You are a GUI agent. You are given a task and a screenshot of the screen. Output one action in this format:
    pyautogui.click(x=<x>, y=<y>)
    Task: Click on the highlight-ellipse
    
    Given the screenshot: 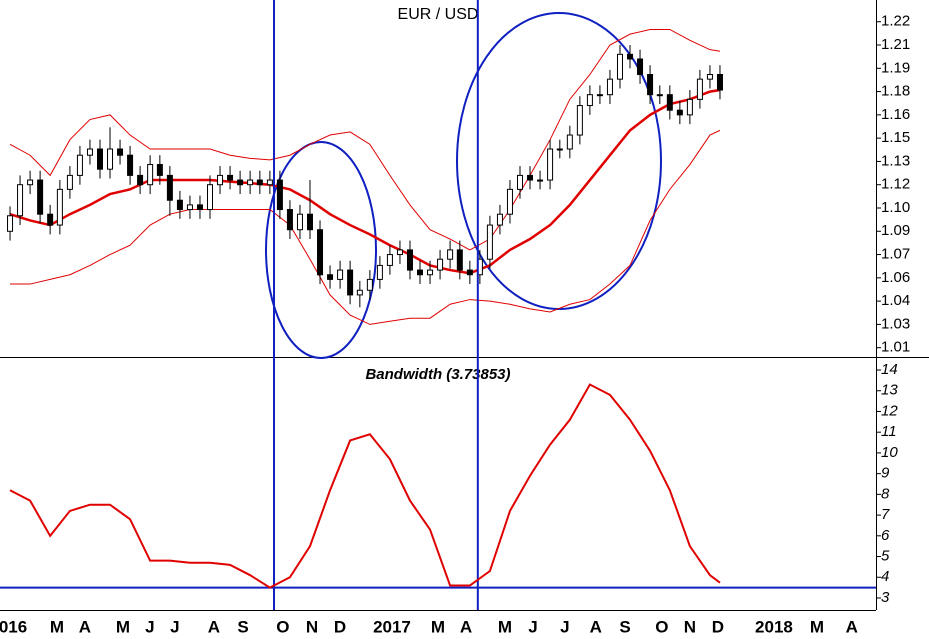 What is the action you would take?
    pyautogui.click(x=321, y=250)
    